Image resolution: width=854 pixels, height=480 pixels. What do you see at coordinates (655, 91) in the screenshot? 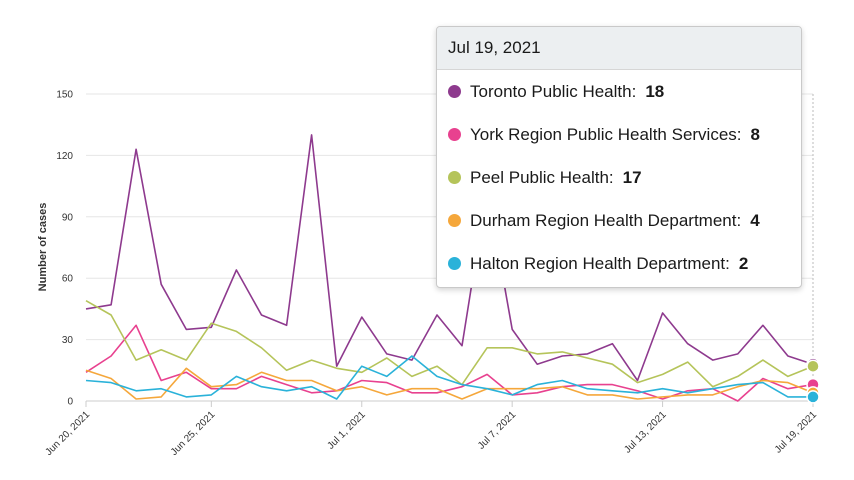
I see `tooltip-value: 18` at bounding box center [655, 91].